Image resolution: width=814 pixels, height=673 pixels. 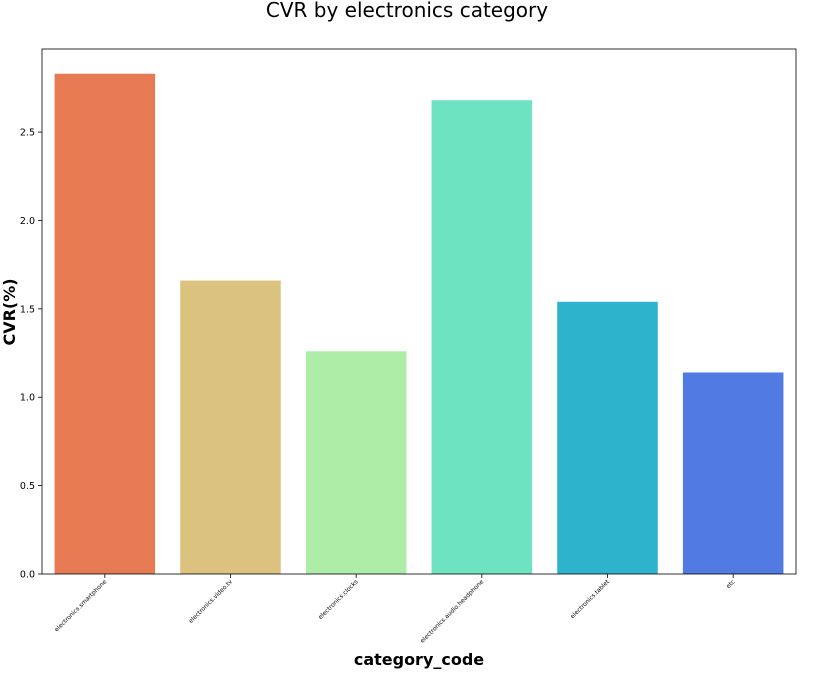 What do you see at coordinates (31, 354) in the screenshot?
I see `y-axis-ticks: 0.0 0.5 1.0 1.5 2.0 2.5` at bounding box center [31, 354].